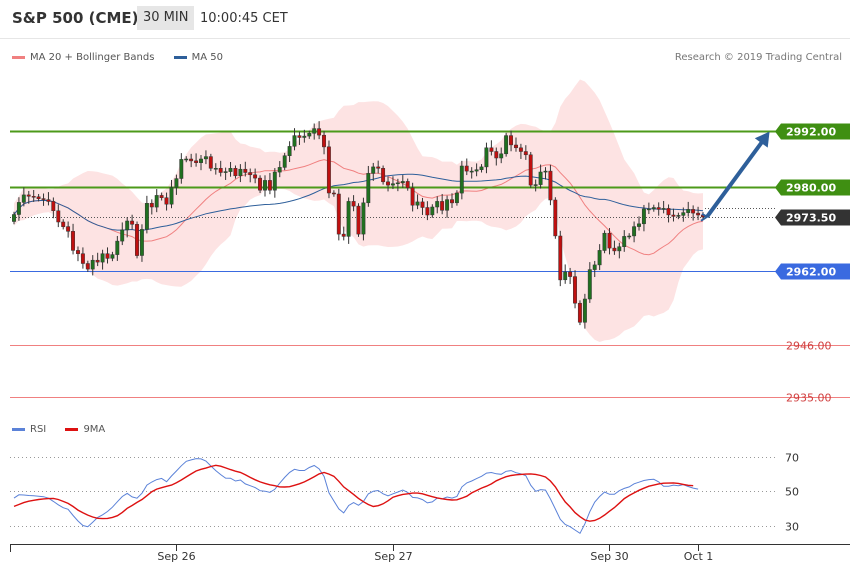 Image resolution: width=850 pixels, height=576 pixels. I want to click on rsi-series-9ma, so click(353, 493).